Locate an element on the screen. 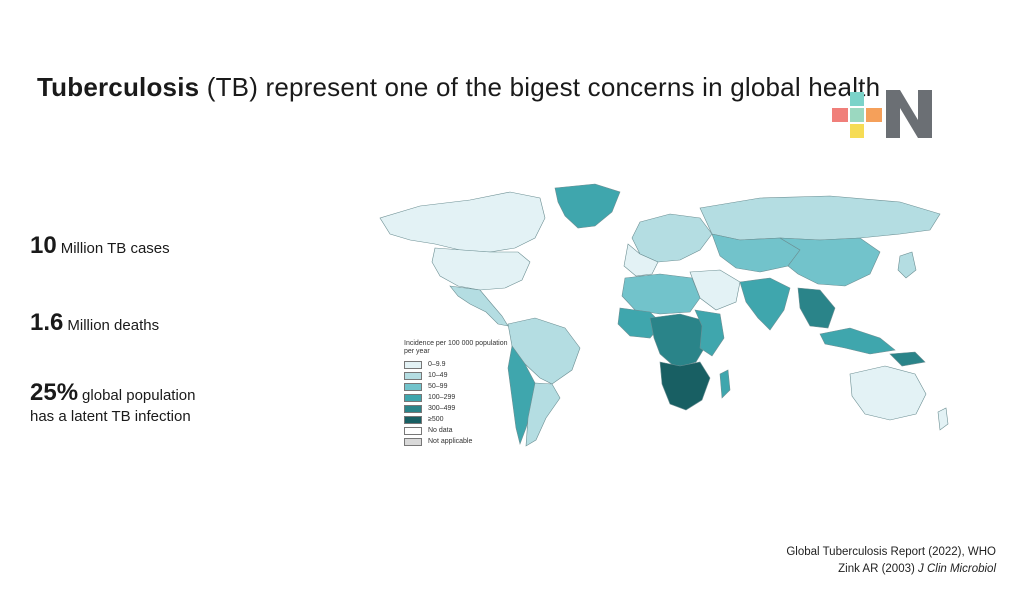 The width and height of the screenshot is (1024, 608). region-western-europe is located at coordinates (641, 260).